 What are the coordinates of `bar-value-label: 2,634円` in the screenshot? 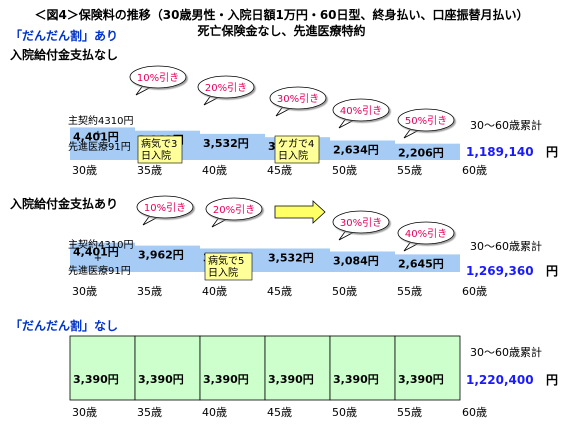 It's located at (356, 150).